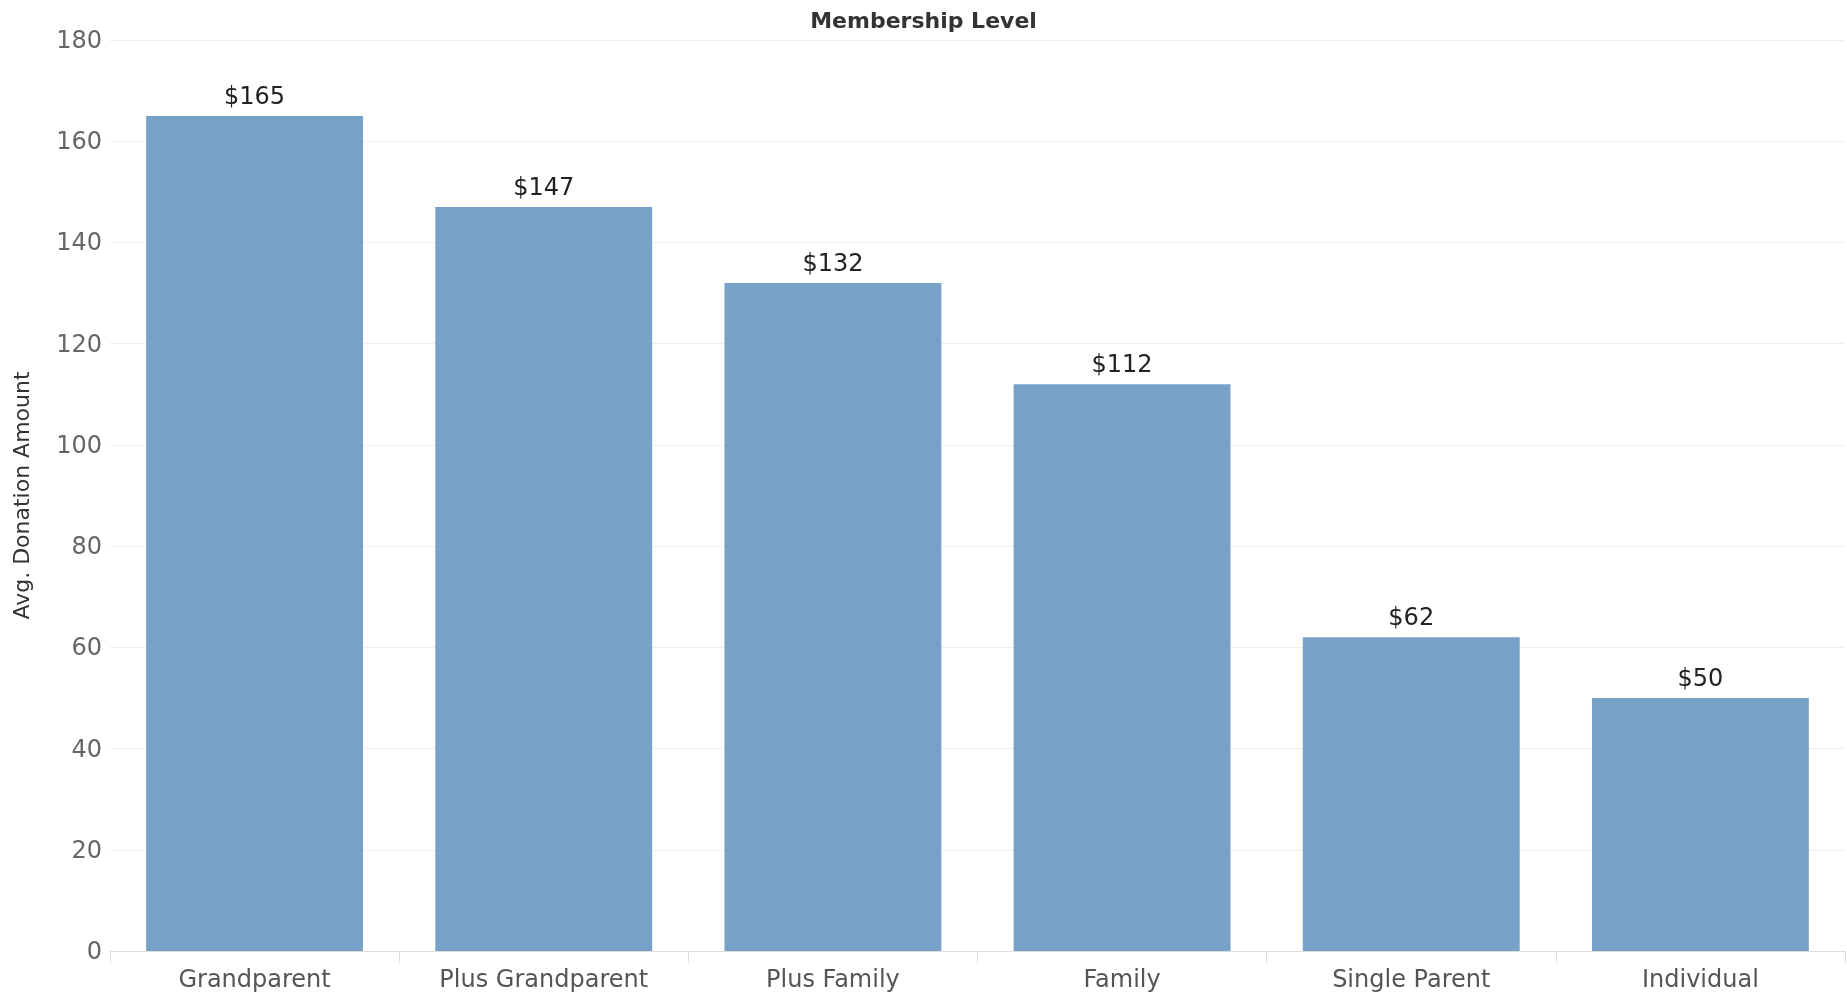 The width and height of the screenshot is (1847, 999). I want to click on x-tick-label: Plus Grandparent, so click(544, 979).